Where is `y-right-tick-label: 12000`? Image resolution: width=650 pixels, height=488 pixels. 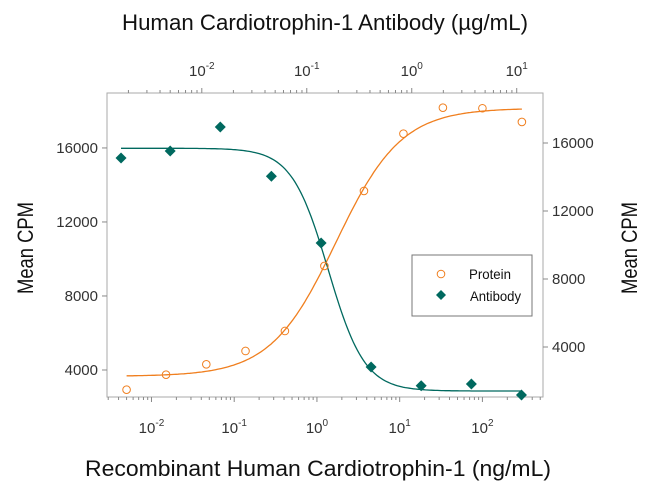
y-right-tick-label: 12000 is located at coordinates (573, 211).